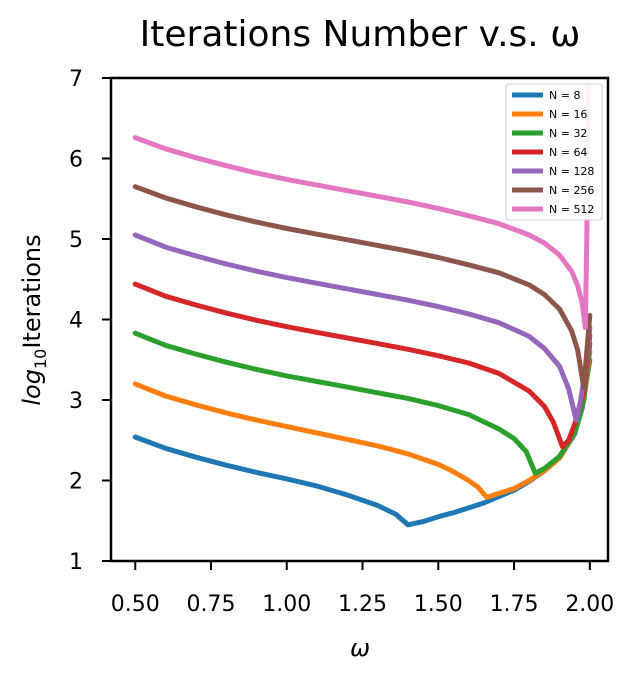  Describe the element at coordinates (514, 604) in the screenshot. I see `x-tick-label: 1.75` at that location.